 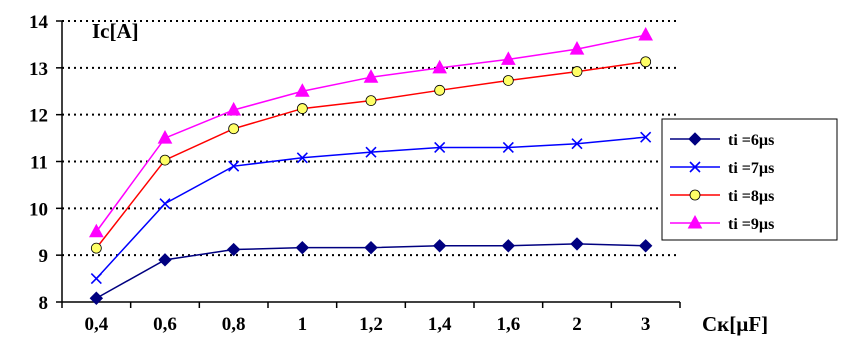 What do you see at coordinates (646, 324) in the screenshot?
I see `x-tick-label: 3` at bounding box center [646, 324].